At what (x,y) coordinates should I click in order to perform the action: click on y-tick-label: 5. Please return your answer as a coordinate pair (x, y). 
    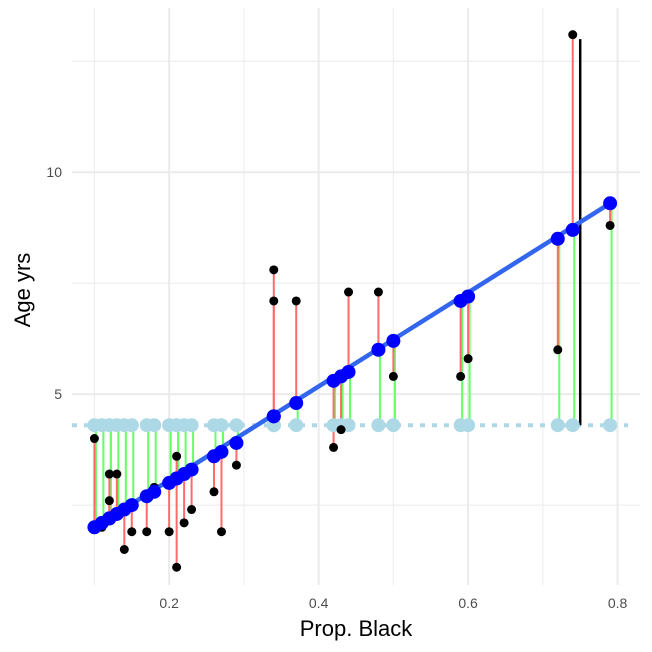
    Looking at the image, I should click on (58, 394).